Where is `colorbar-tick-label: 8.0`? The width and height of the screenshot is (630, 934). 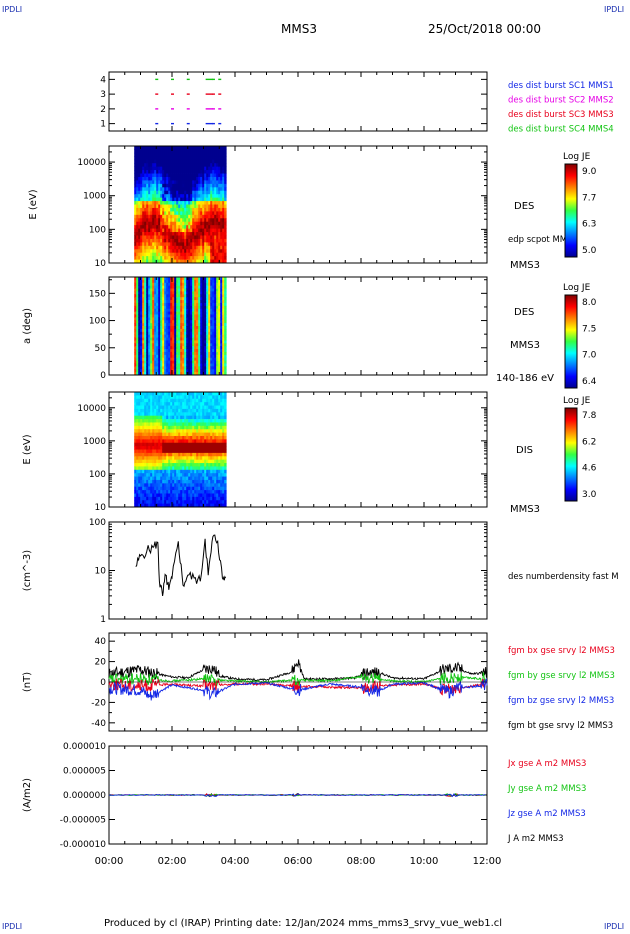
colorbar-tick-label: 8.0 is located at coordinates (589, 303).